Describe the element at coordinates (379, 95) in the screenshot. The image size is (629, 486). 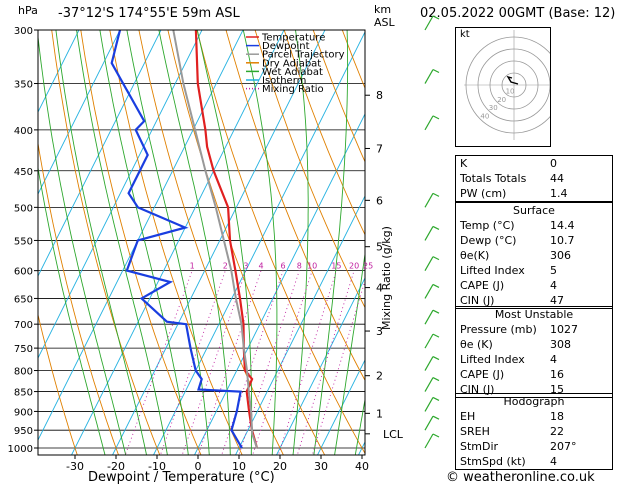
I see `height-tick-label: 8` at that location.